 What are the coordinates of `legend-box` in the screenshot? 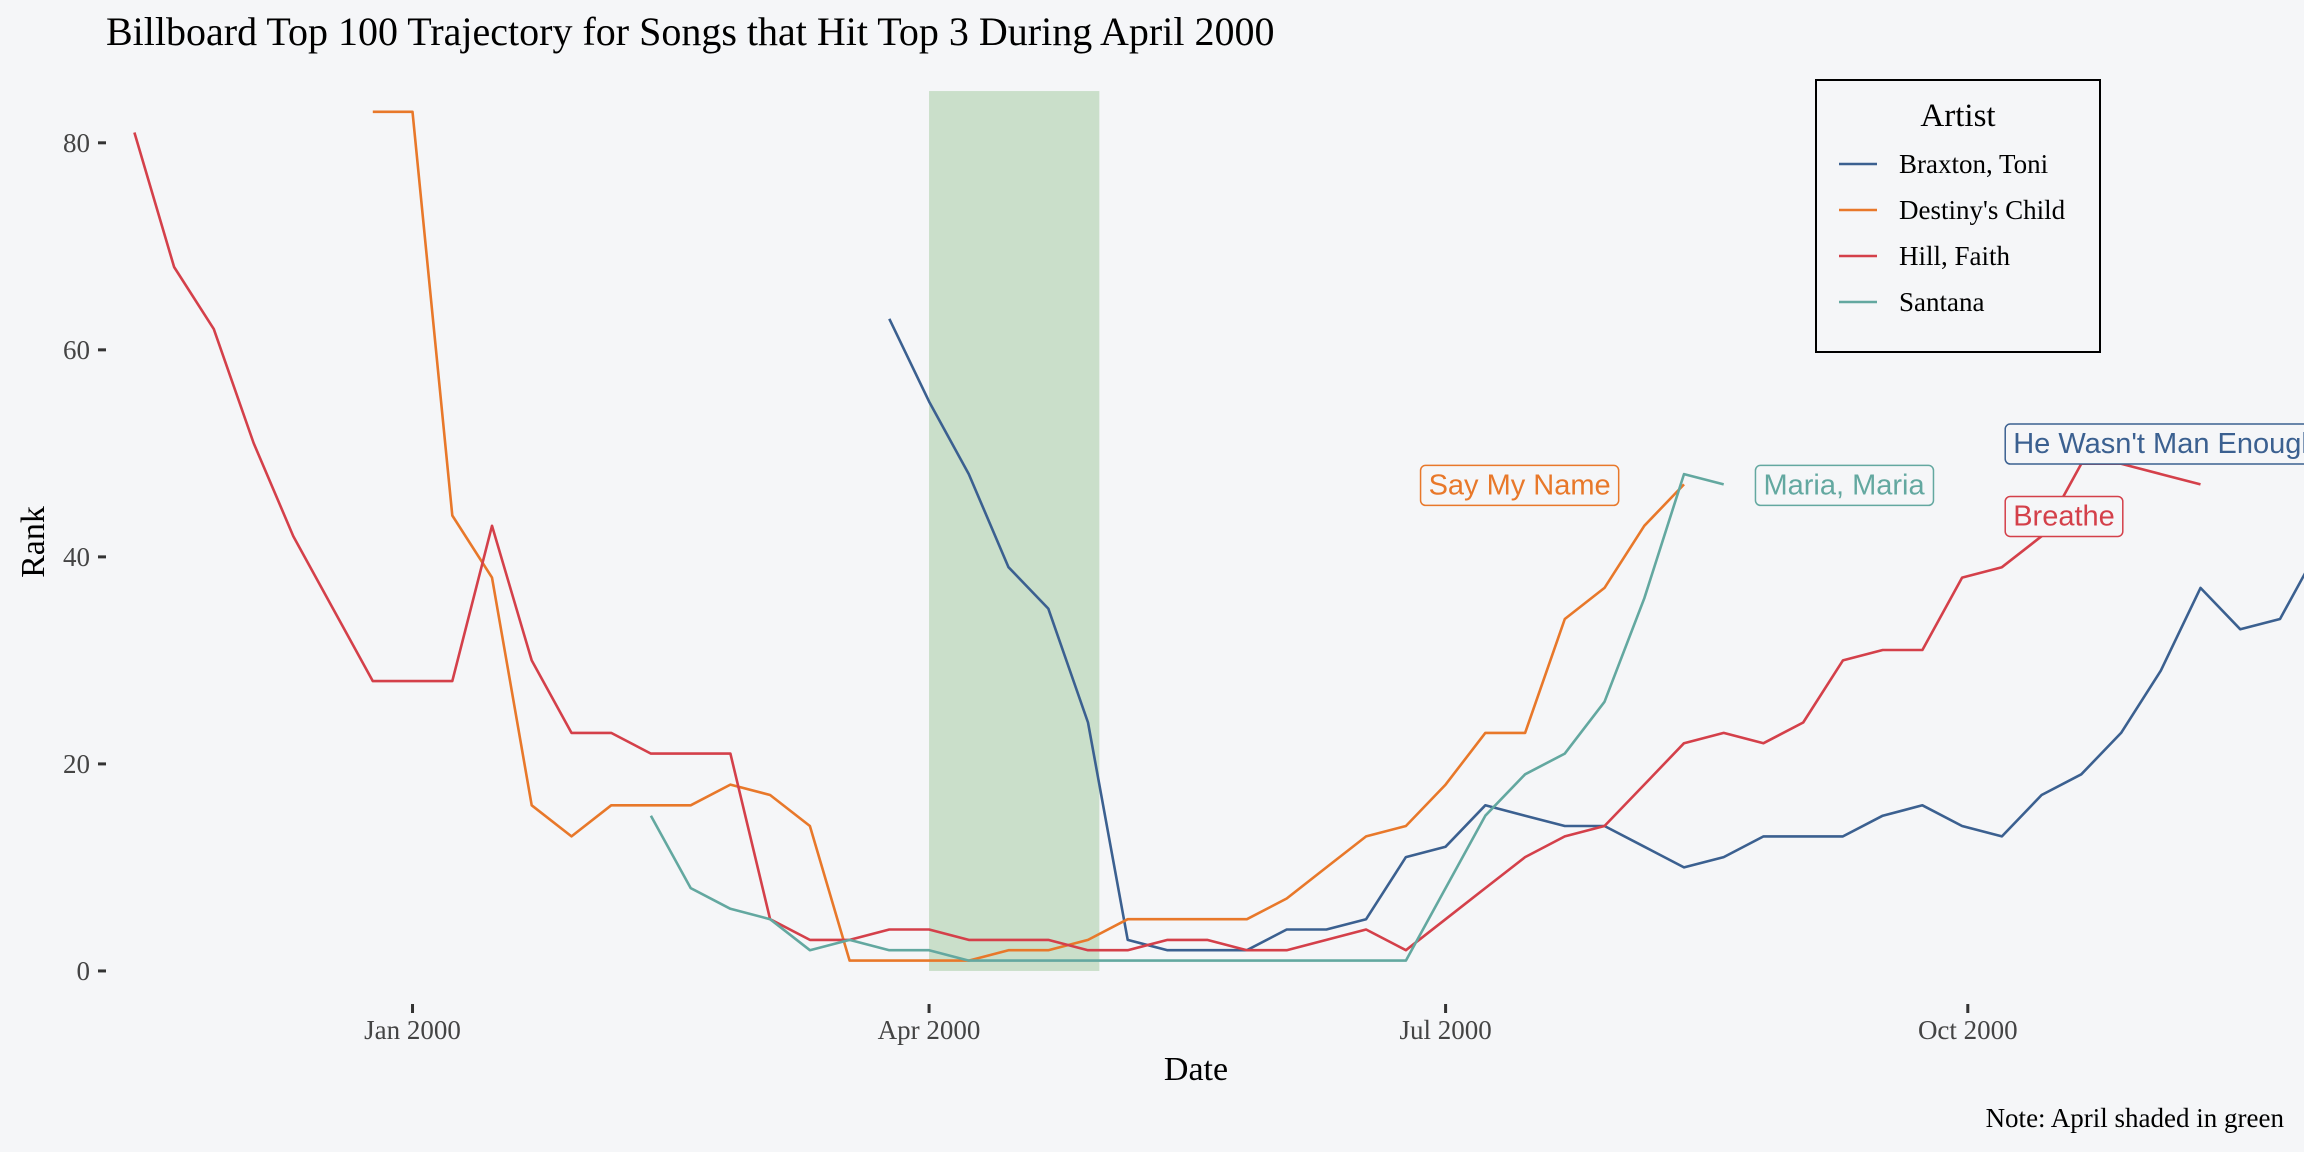 It's located at (1958, 216).